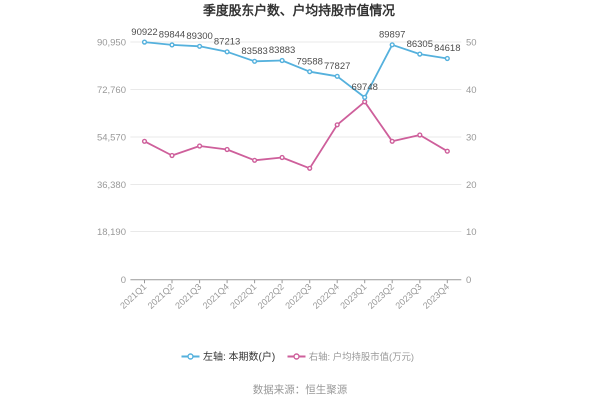 The image size is (600, 410). Describe the element at coordinates (392, 35) in the screenshot. I see `svg-text: 89897` at that location.